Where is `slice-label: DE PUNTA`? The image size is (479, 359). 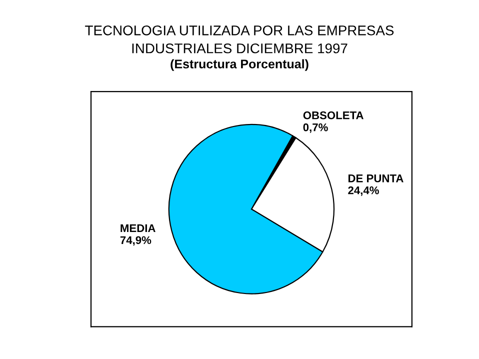
slice-label: DE PUNTA is located at coordinates (376, 178).